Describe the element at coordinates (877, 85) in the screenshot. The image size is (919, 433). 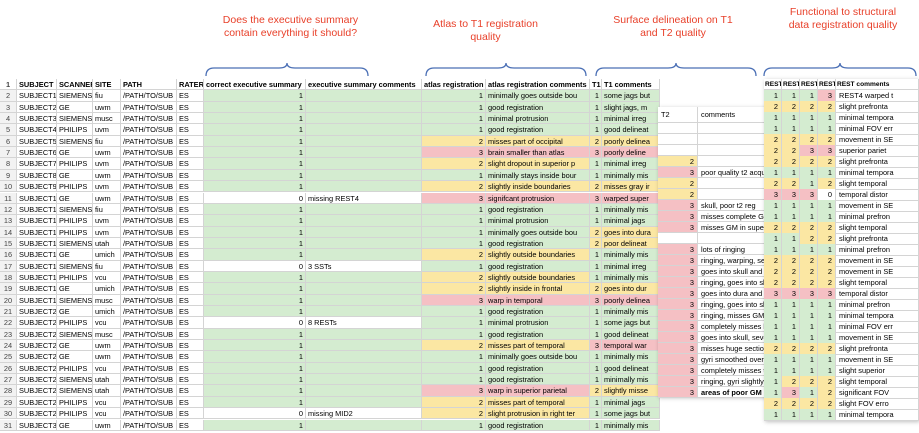
I see `rest-column-header: REST comments` at that location.